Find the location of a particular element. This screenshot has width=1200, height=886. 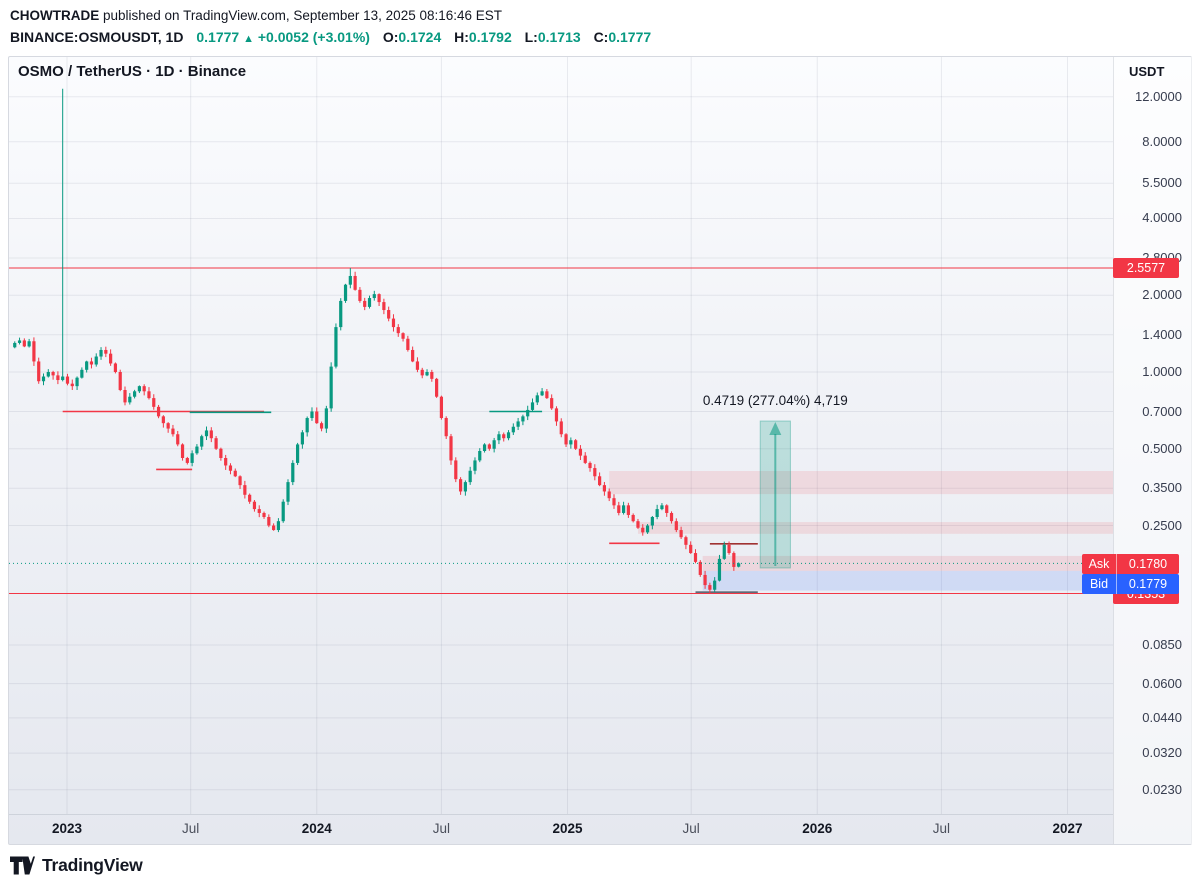

price-change: +0.0052 (+3.01%) is located at coordinates (313, 37).